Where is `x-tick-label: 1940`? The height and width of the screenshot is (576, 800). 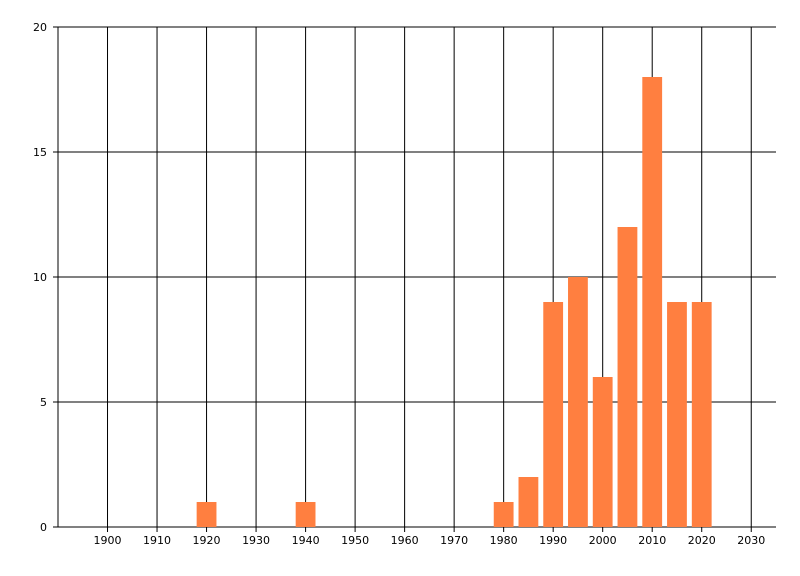
x-tick-label: 1940 is located at coordinates (306, 540).